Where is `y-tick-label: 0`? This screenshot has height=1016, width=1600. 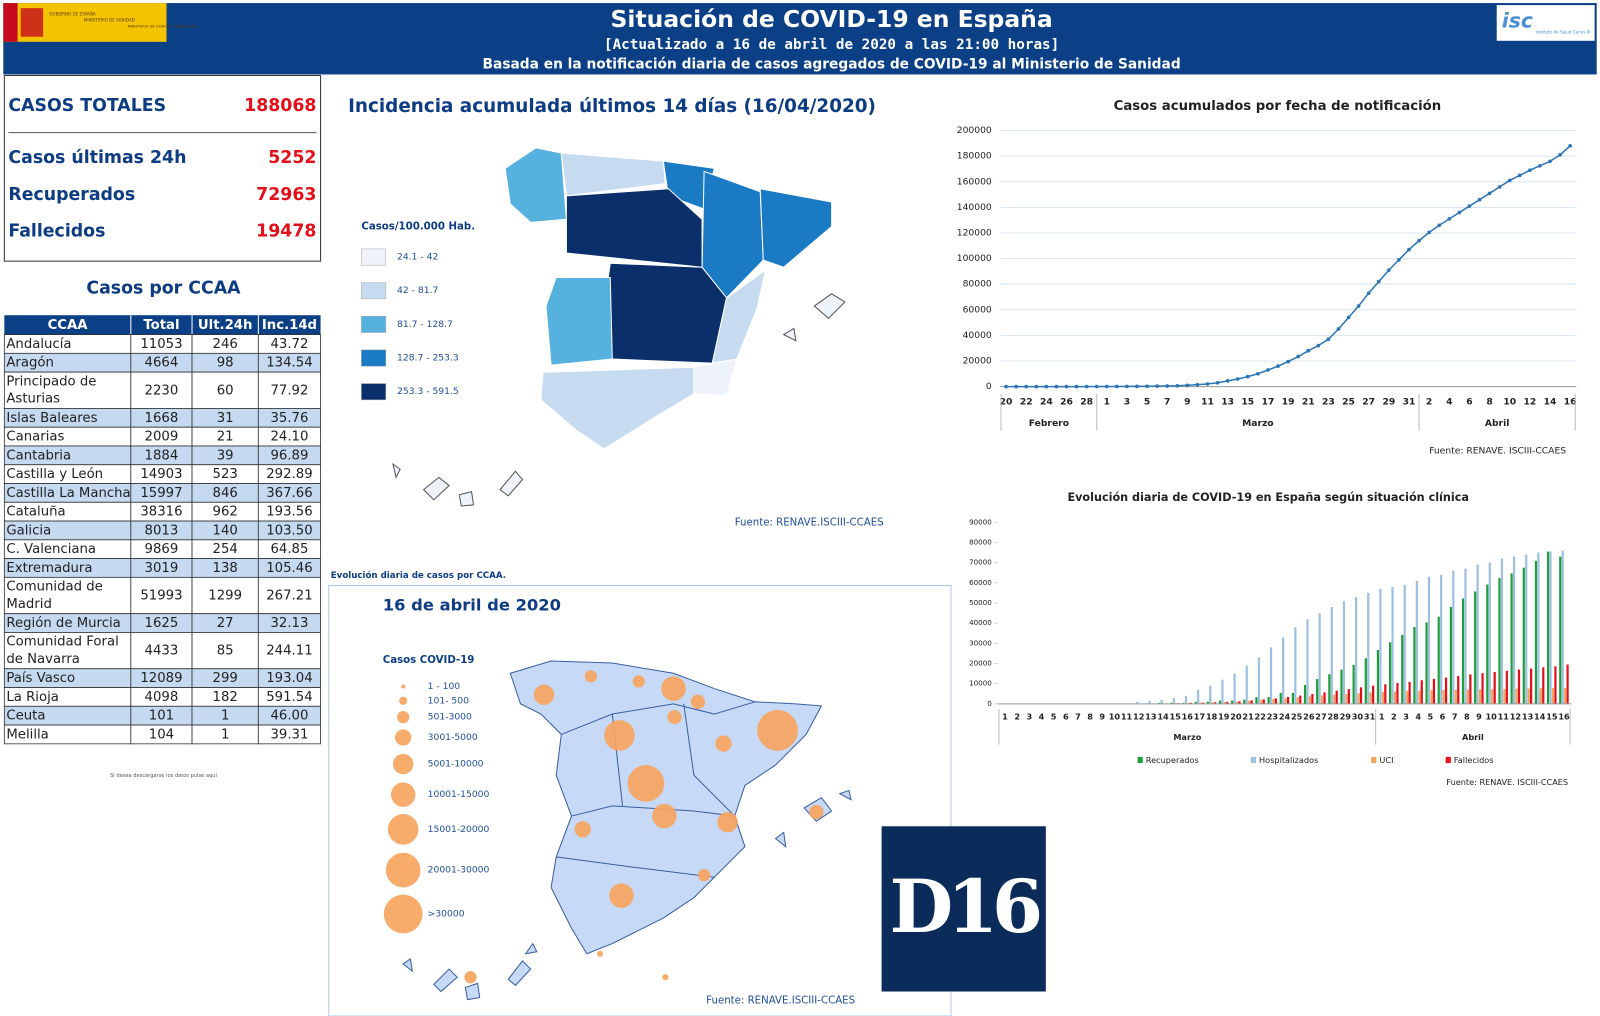
y-tick-label: 0 is located at coordinates (989, 386).